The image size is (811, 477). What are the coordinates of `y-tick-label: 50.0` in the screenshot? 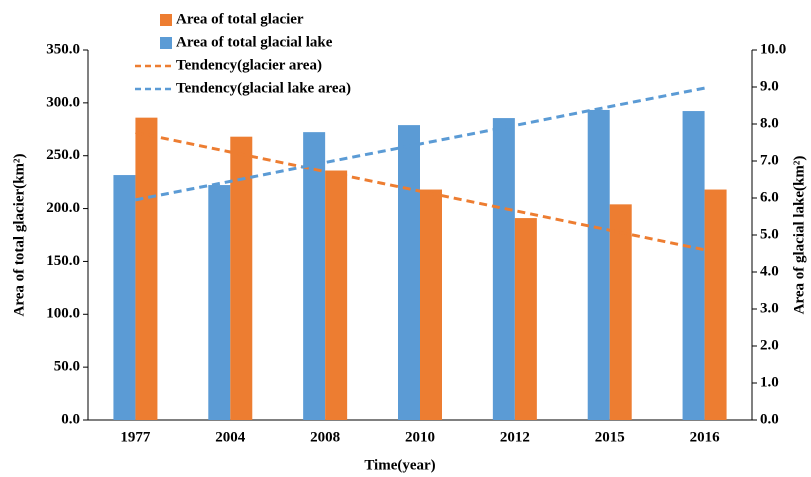 It's located at (67, 367).